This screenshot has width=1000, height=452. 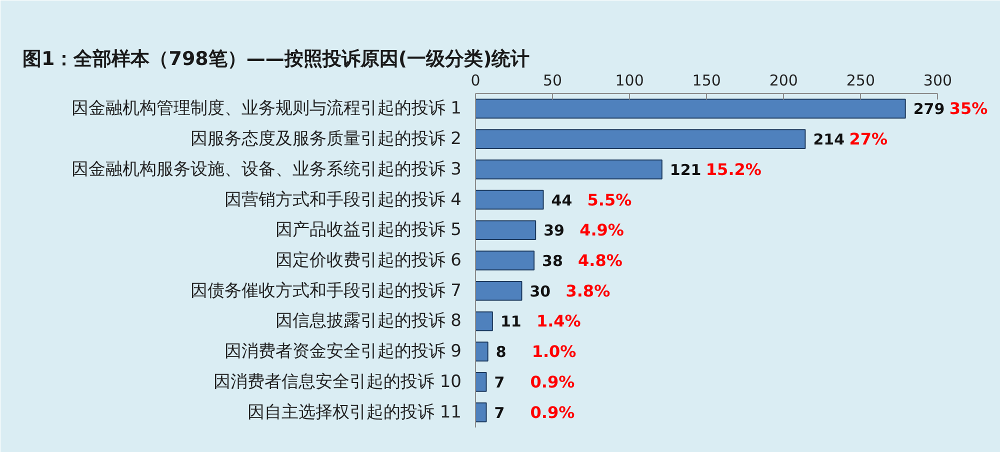 I want to click on y-tick-label: 因债务催收方式和手段引起的投诉 7, so click(x=326, y=290).